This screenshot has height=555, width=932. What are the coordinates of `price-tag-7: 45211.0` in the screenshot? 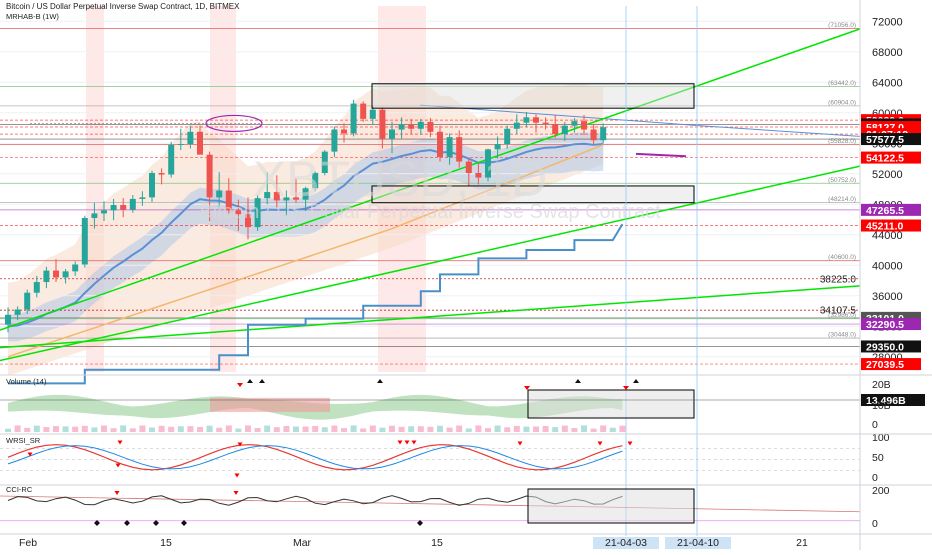 It's located at (885, 227).